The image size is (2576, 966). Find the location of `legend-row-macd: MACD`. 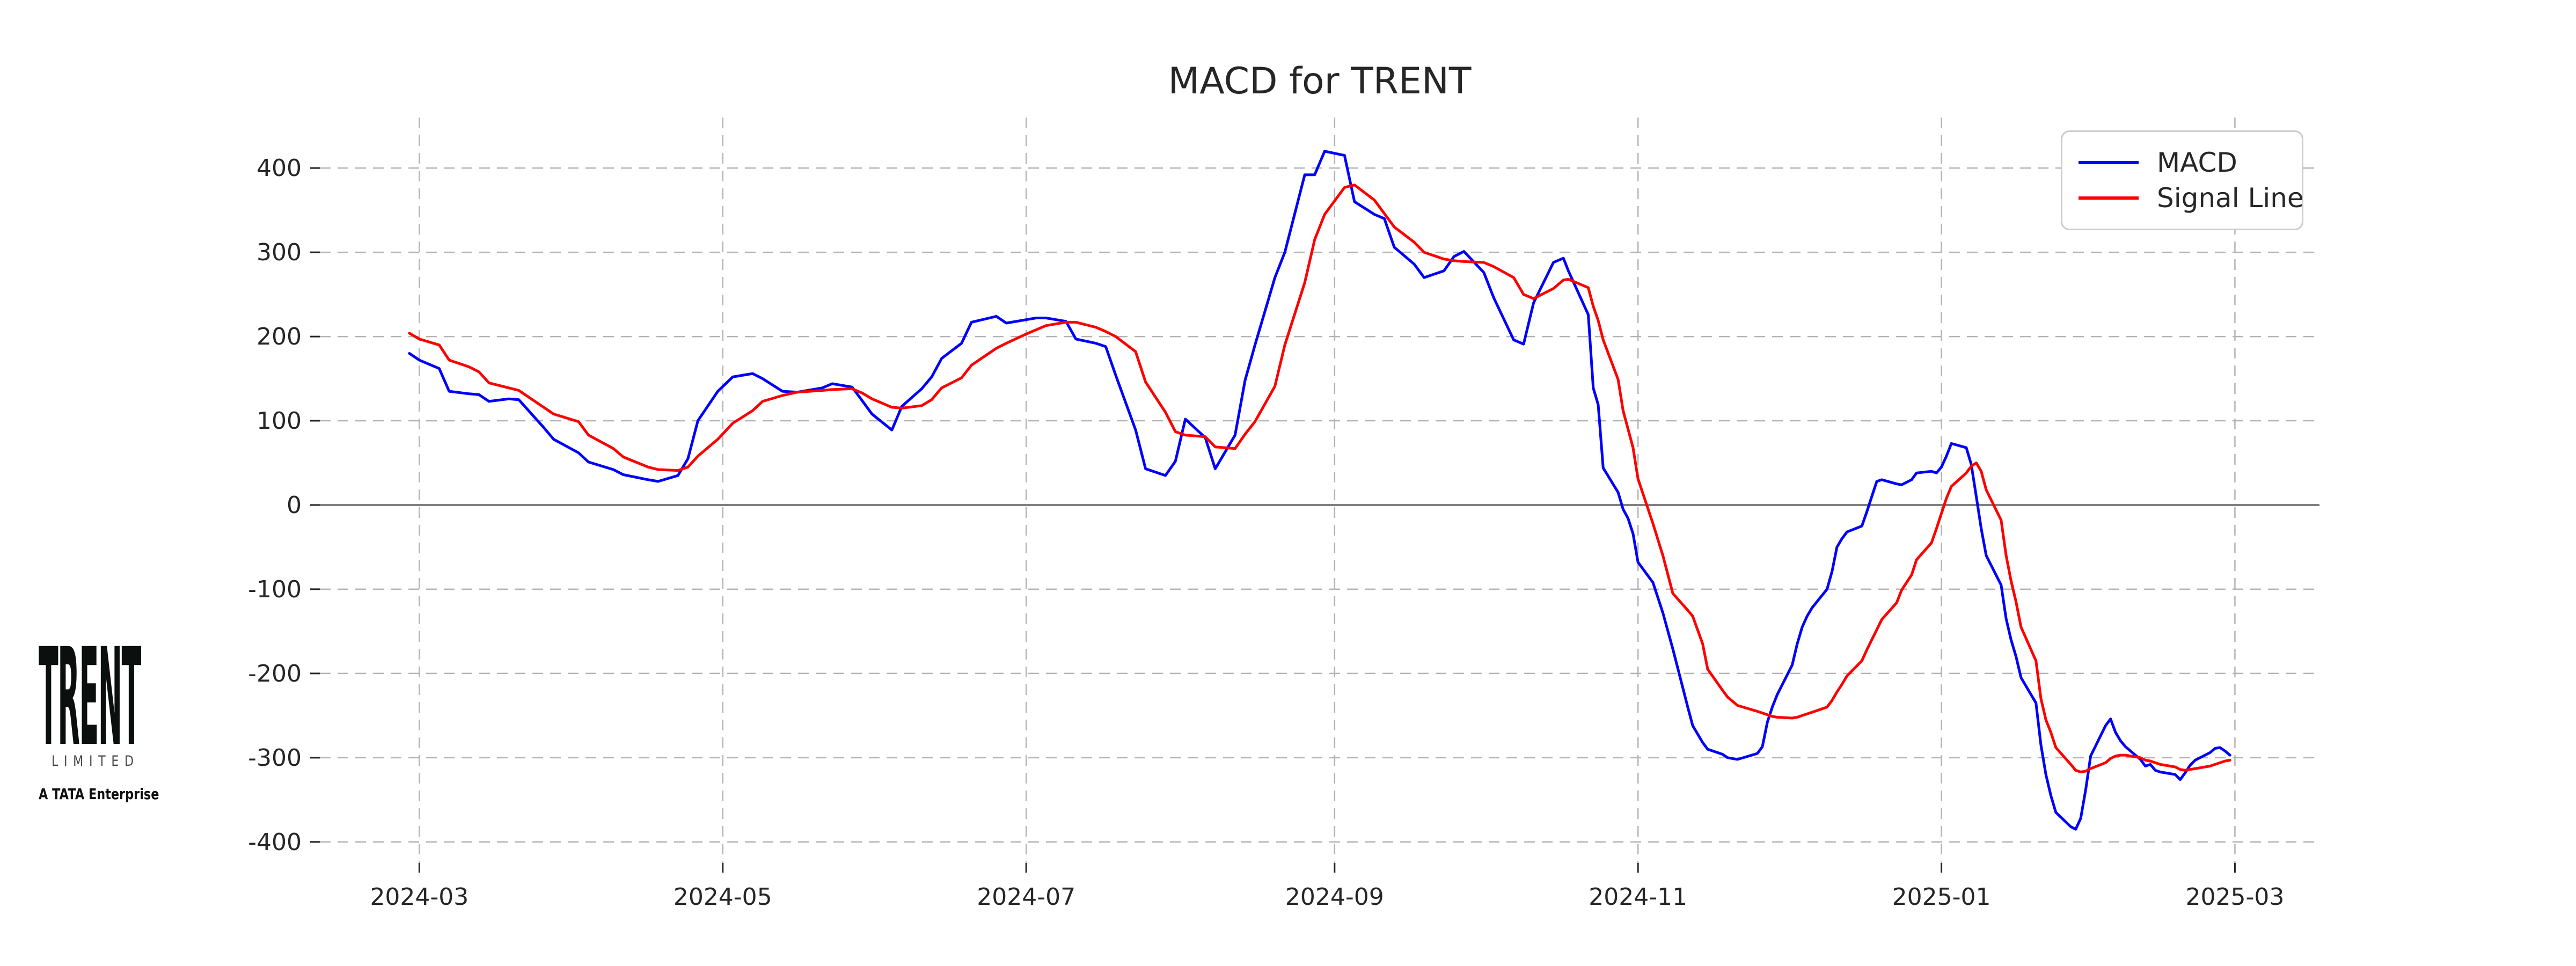

legend-row-macd: MACD is located at coordinates (2182, 162).